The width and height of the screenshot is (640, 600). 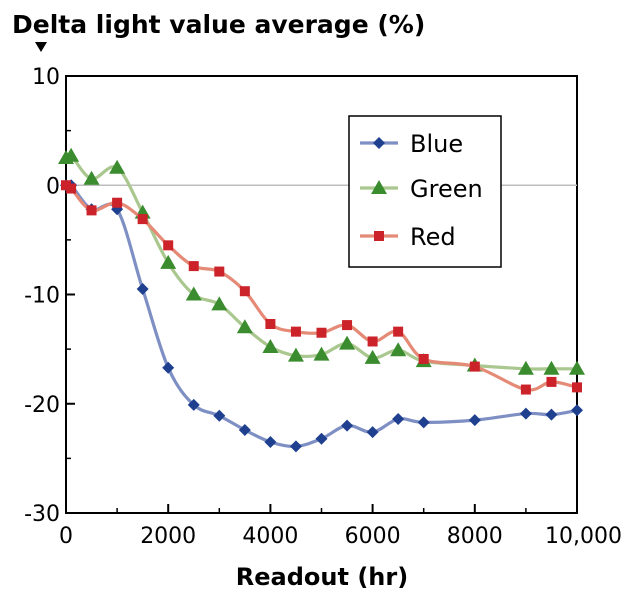 I want to click on legend-entry-green: Green, so click(x=421, y=189).